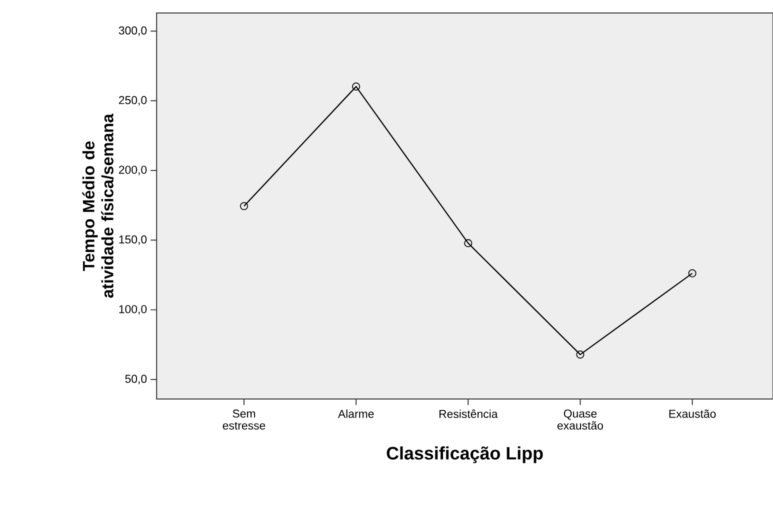  I want to click on x-tick-label: Quase exaustão, so click(580, 420).